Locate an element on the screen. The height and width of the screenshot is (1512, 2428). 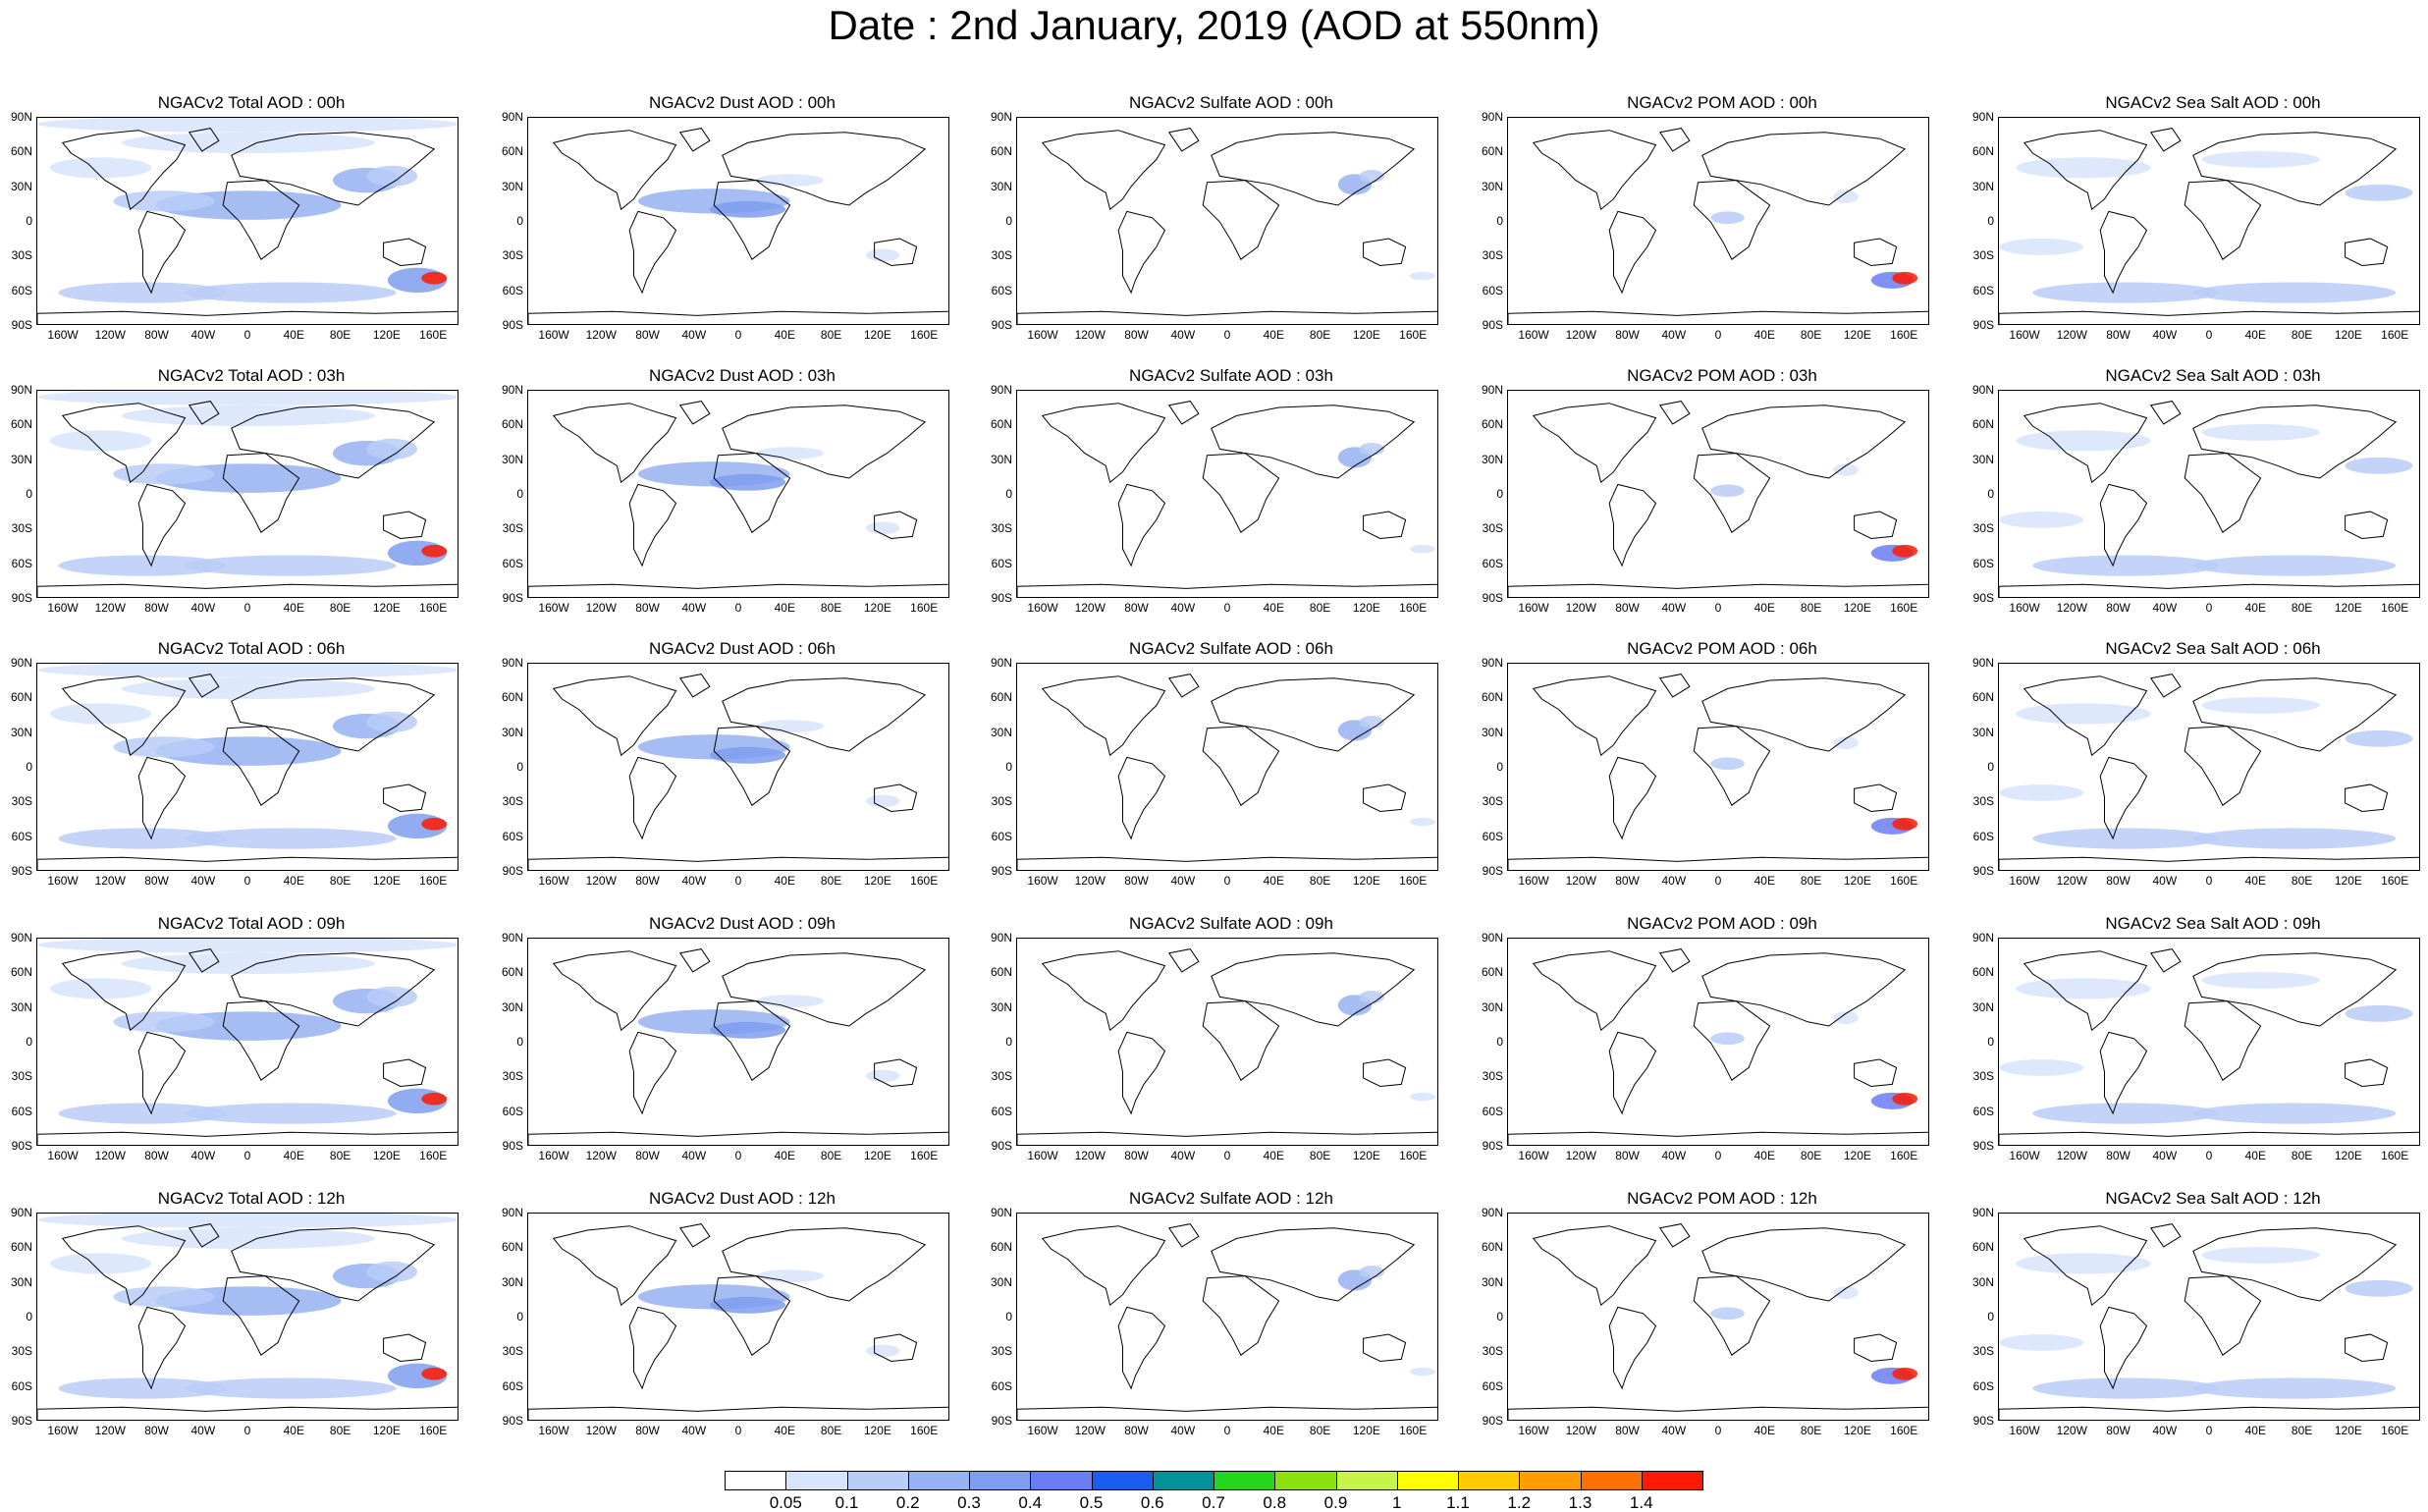
panel-title: NGACv2 Sulfate AOD : 03h is located at coordinates (1231, 376).